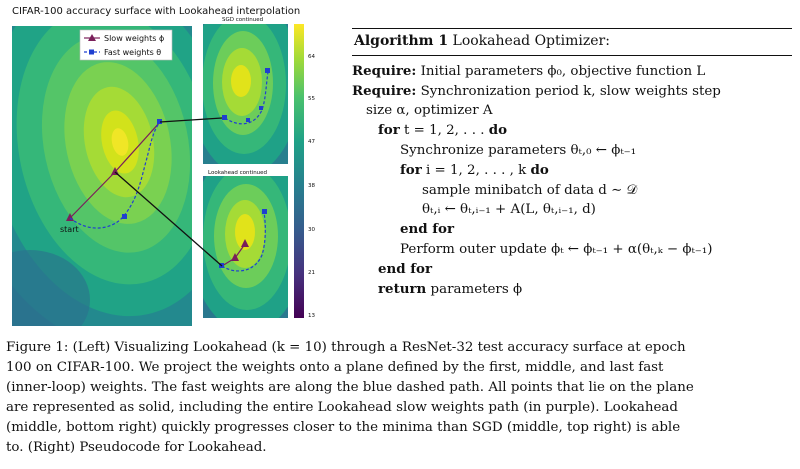 The image size is (800, 469). Describe the element at coordinates (299, 171) in the screenshot. I see `colorbar` at that location.